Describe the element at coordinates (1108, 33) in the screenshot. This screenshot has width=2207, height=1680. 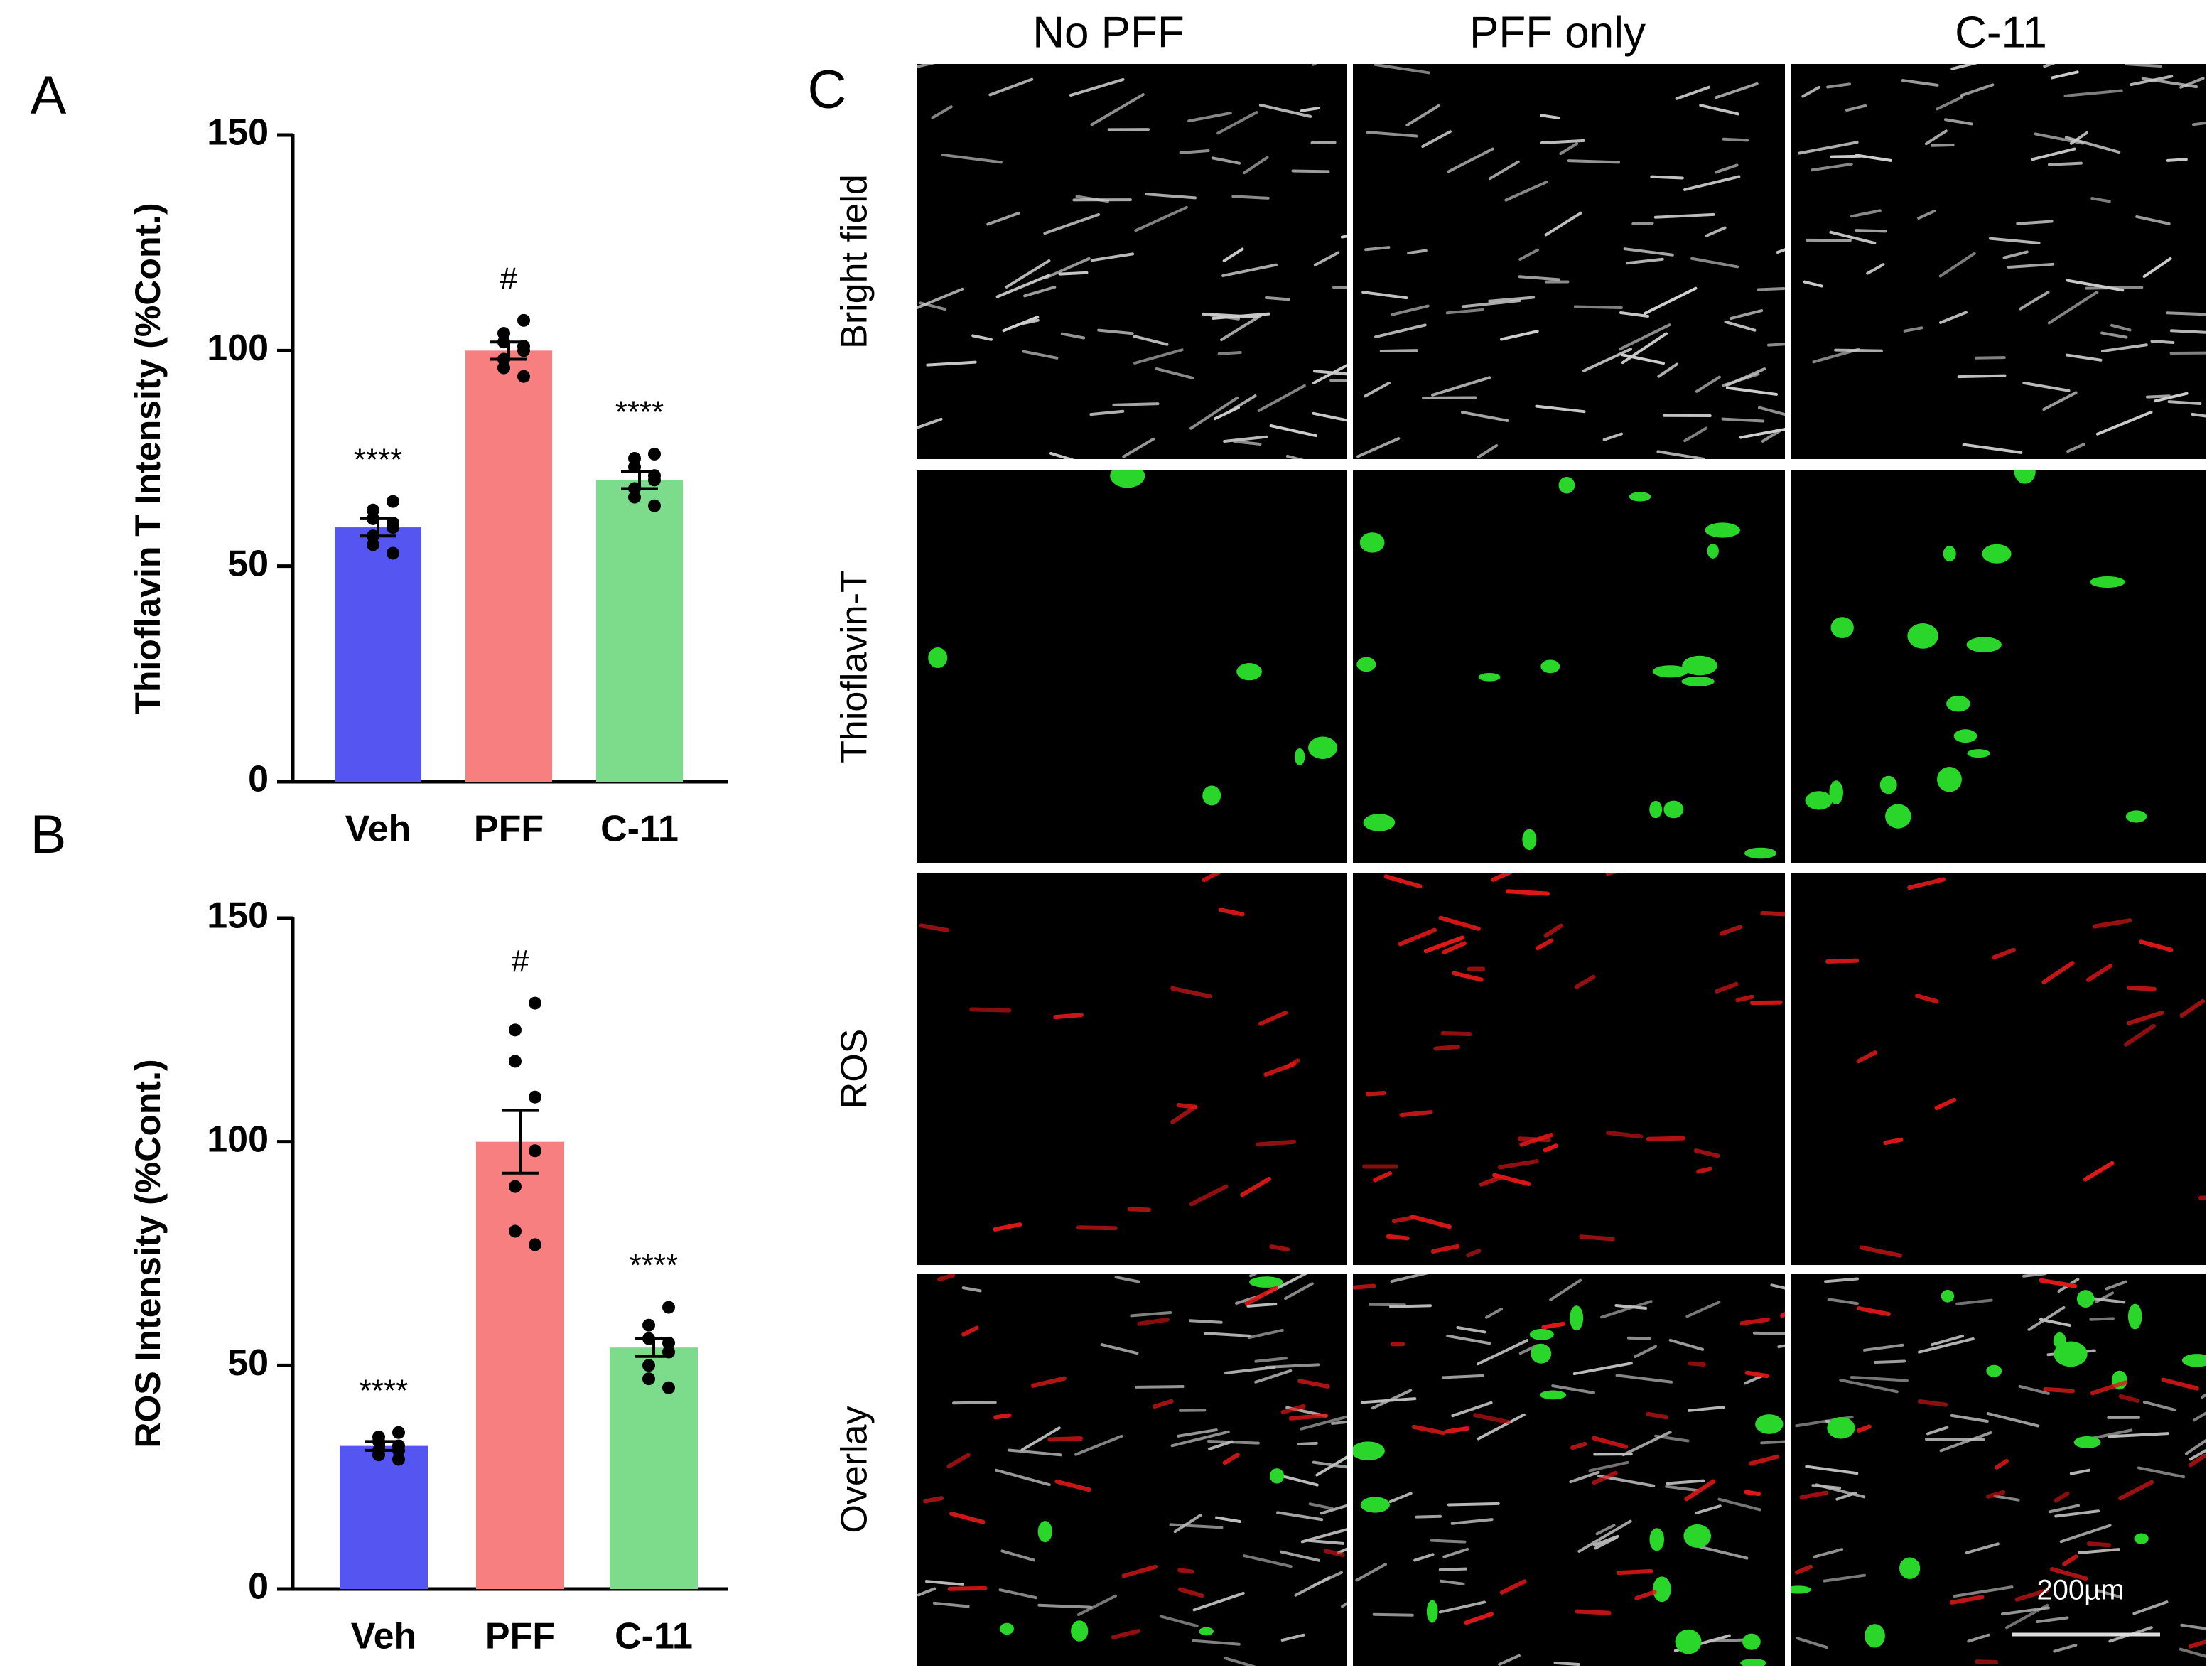
I see `column-label: No PFF` at that location.